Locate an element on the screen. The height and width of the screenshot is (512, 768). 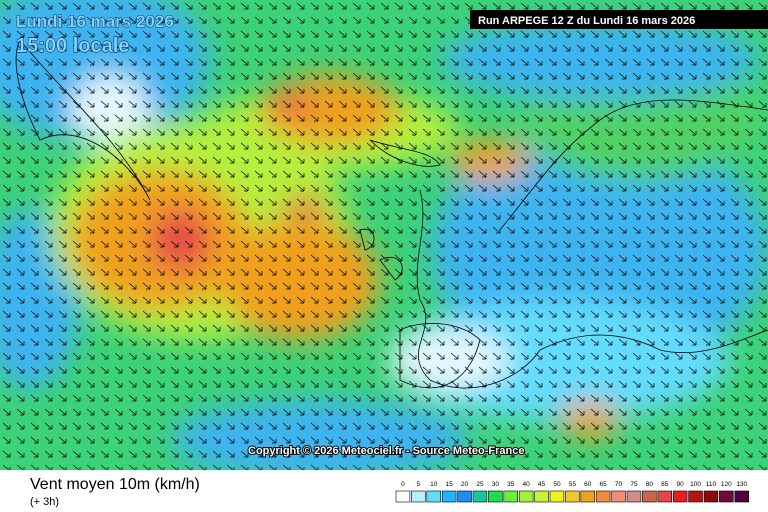
legend-tick: 65 is located at coordinates (604, 484).